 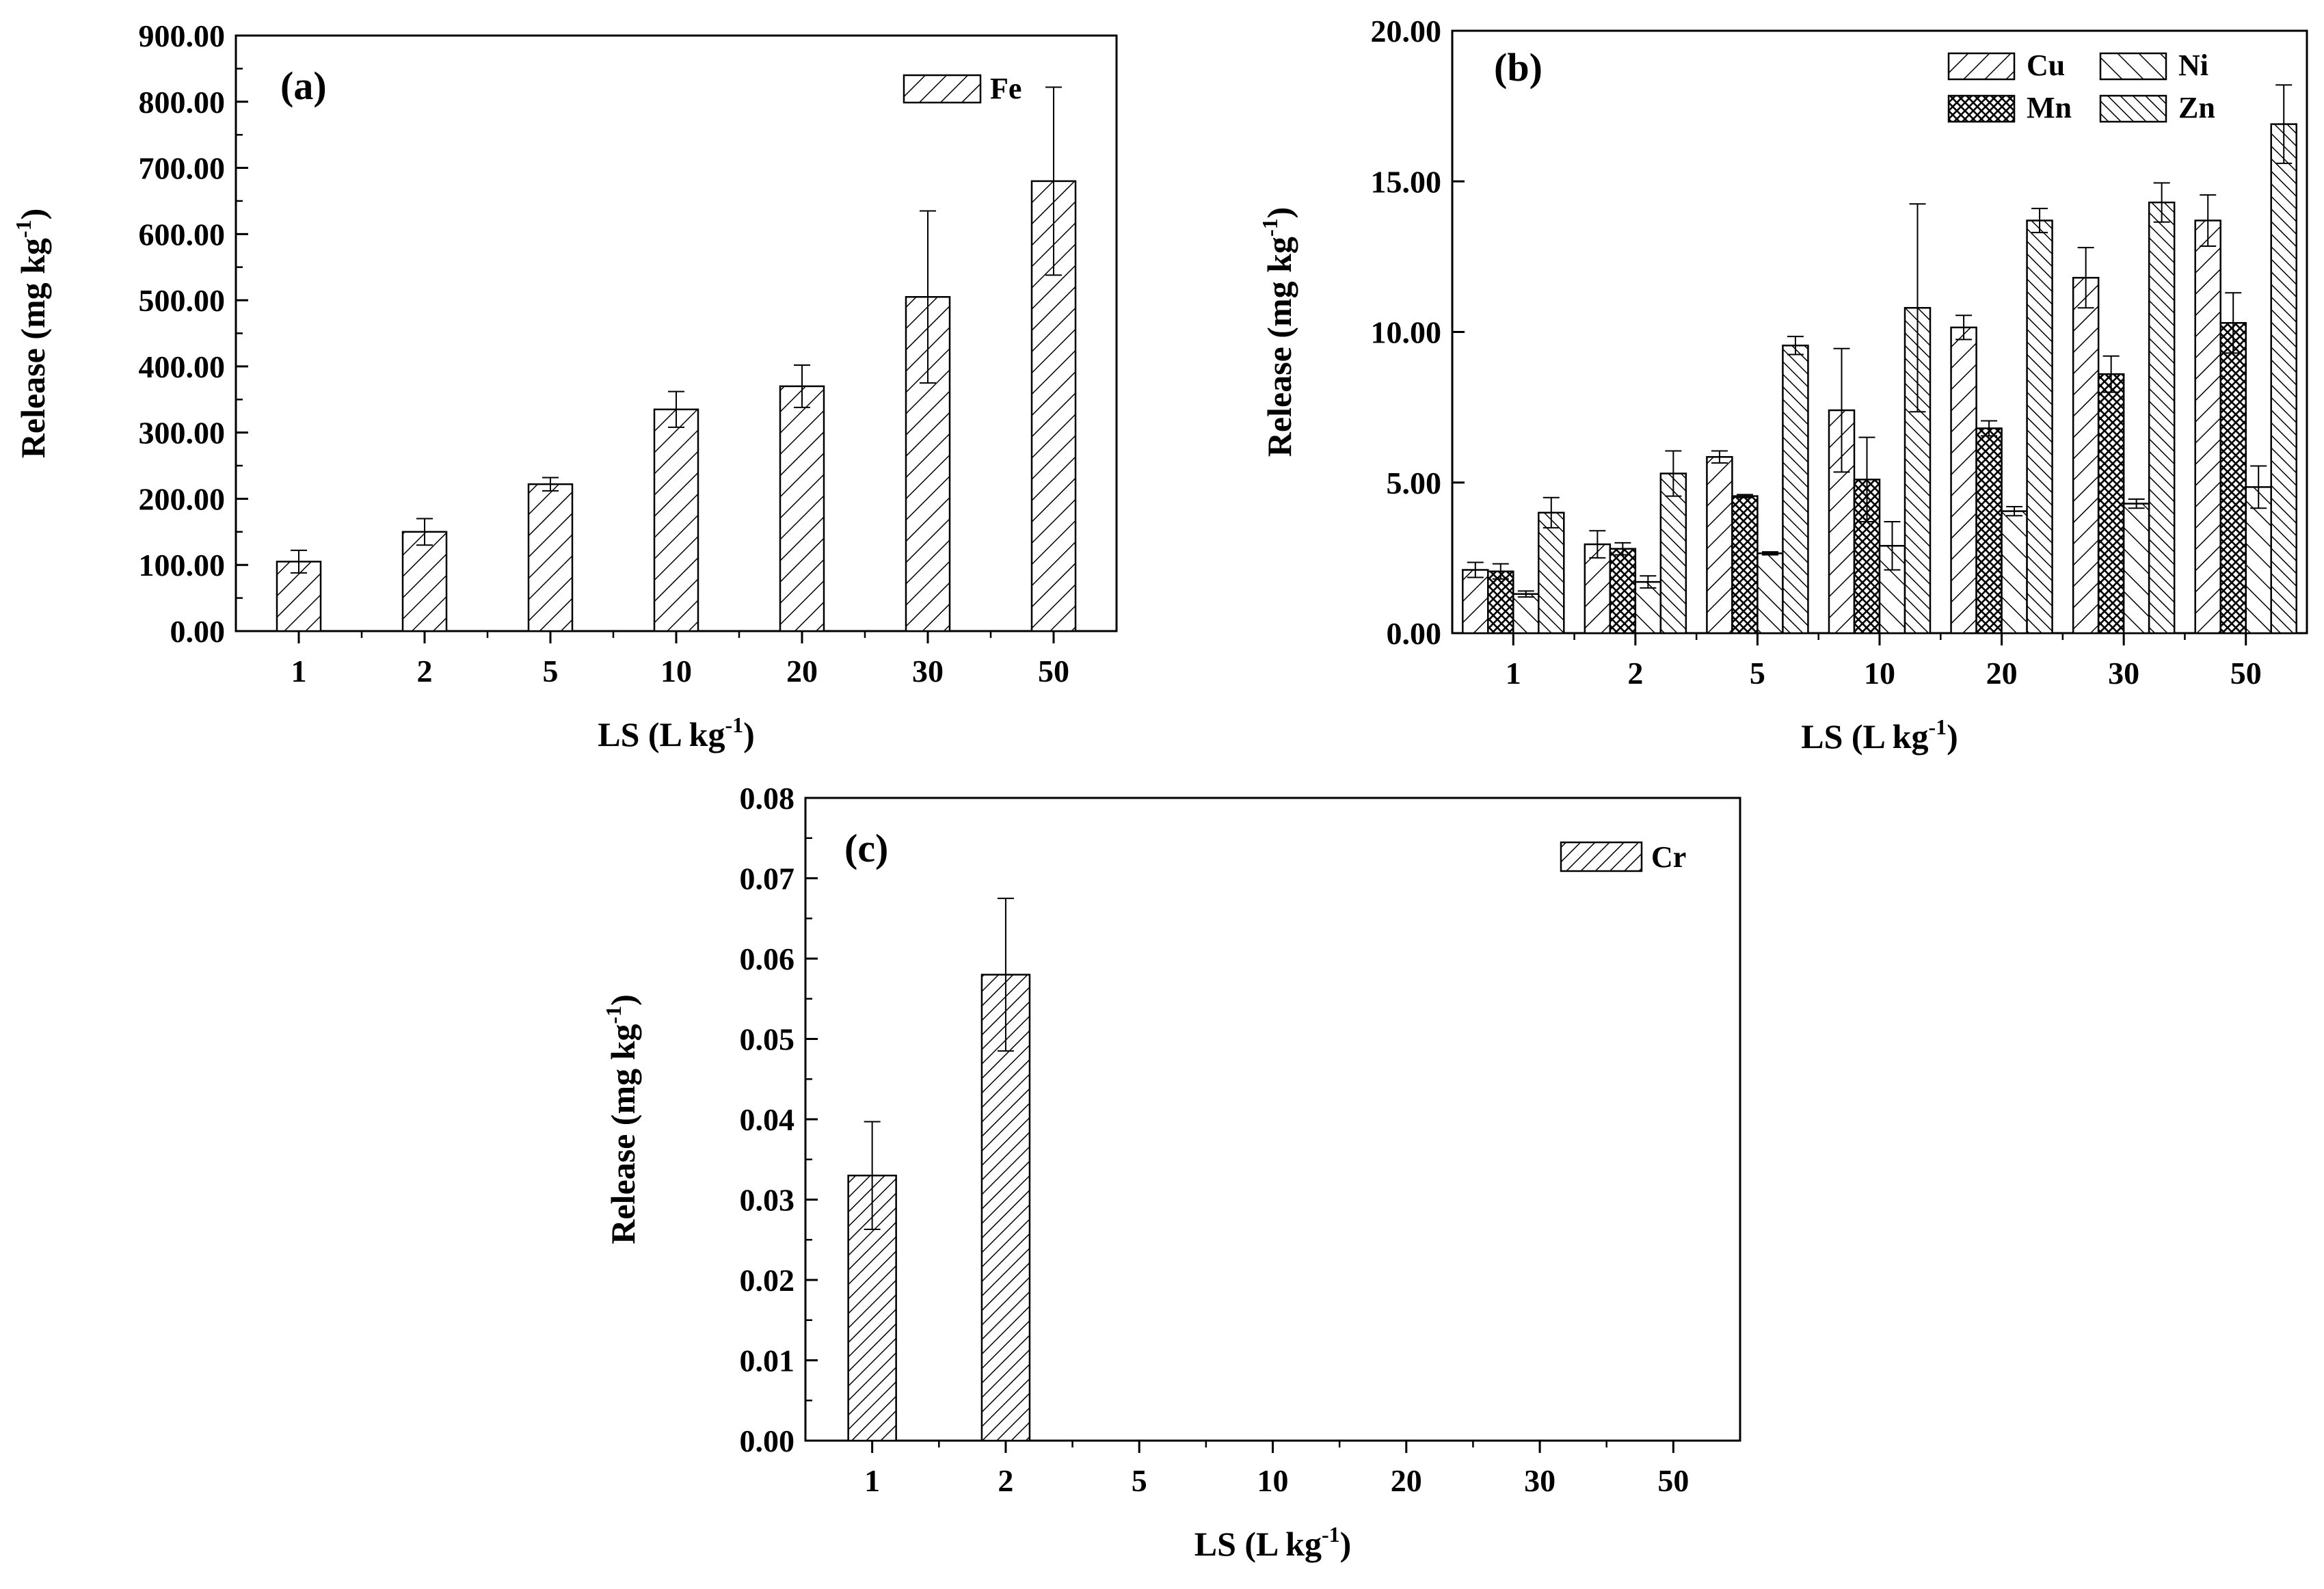 What do you see at coordinates (182, 168) in the screenshot?
I see `y-tick-label: 700.00` at bounding box center [182, 168].